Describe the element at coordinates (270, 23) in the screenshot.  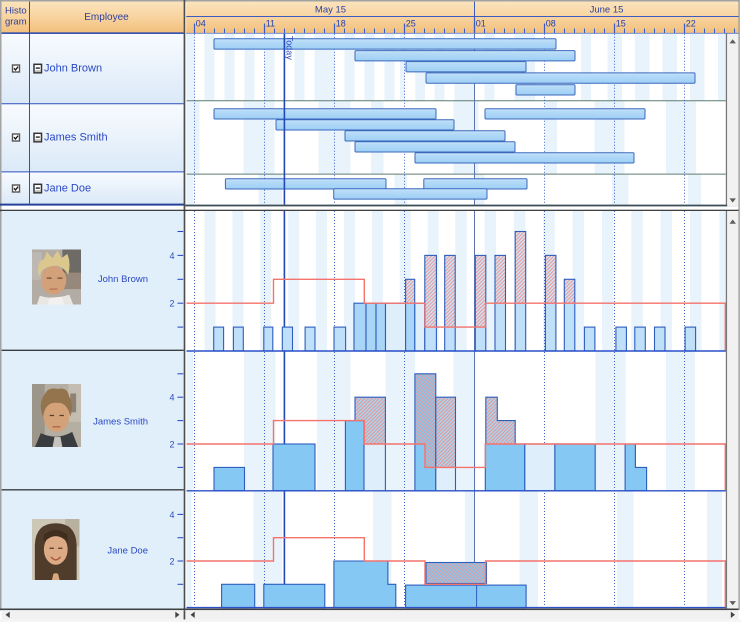
I see `svg-text: 11` at that location.